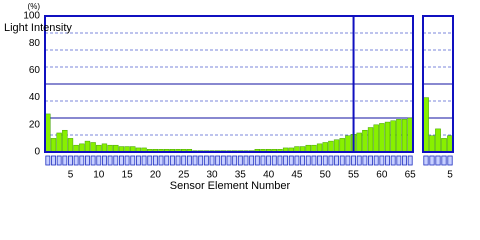  What do you see at coordinates (297, 175) in the screenshot?
I see `x-tick-label: 45` at bounding box center [297, 175].